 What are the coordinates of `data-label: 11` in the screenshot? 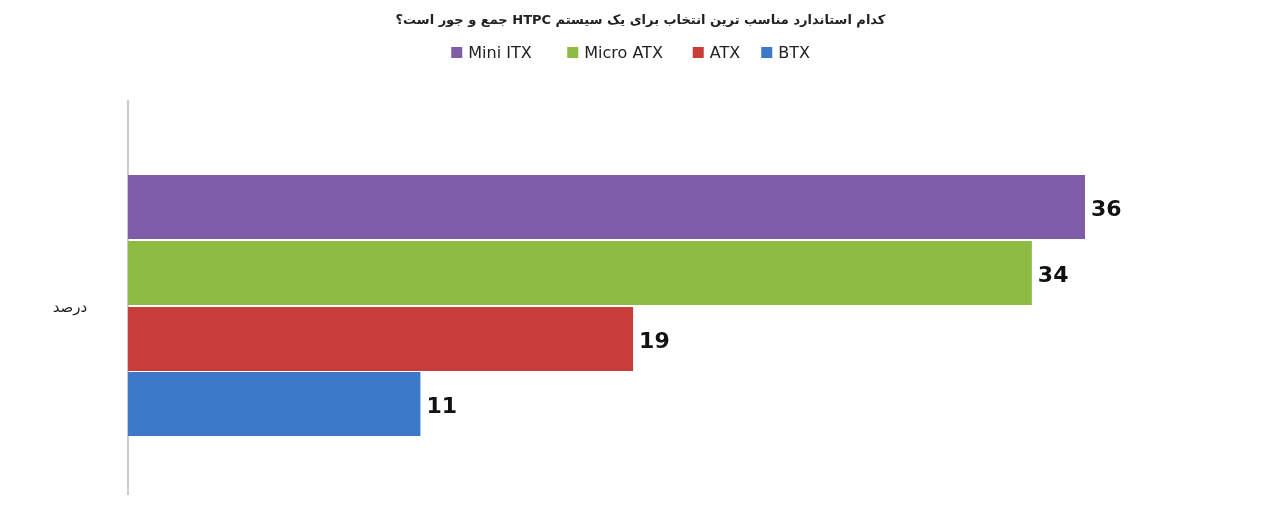 It's located at (442, 405).